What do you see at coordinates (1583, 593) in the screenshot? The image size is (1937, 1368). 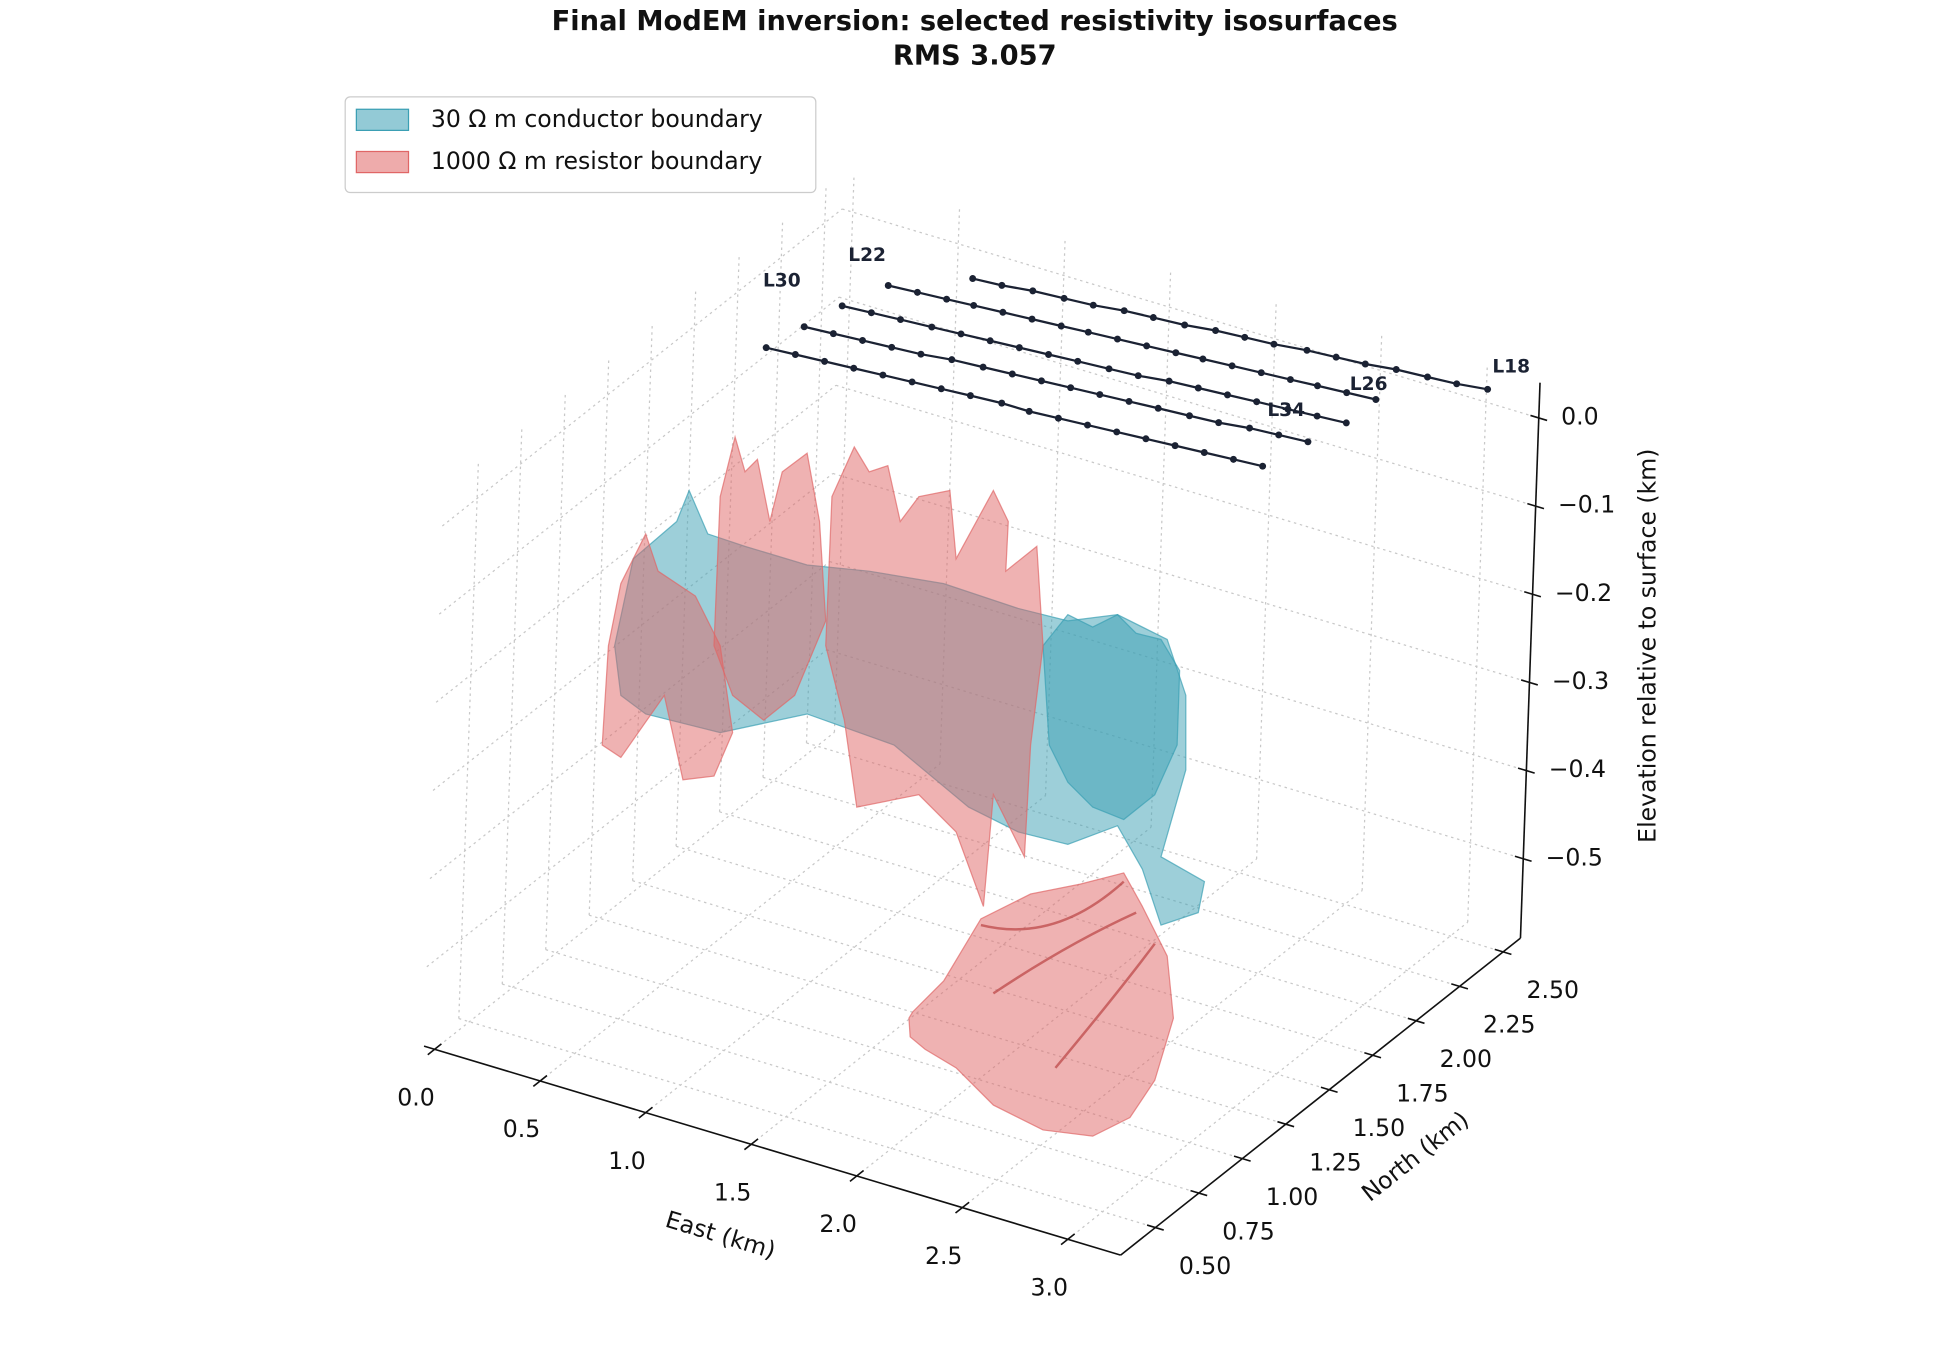 I see `z-tick-label: −0.2` at bounding box center [1583, 593].